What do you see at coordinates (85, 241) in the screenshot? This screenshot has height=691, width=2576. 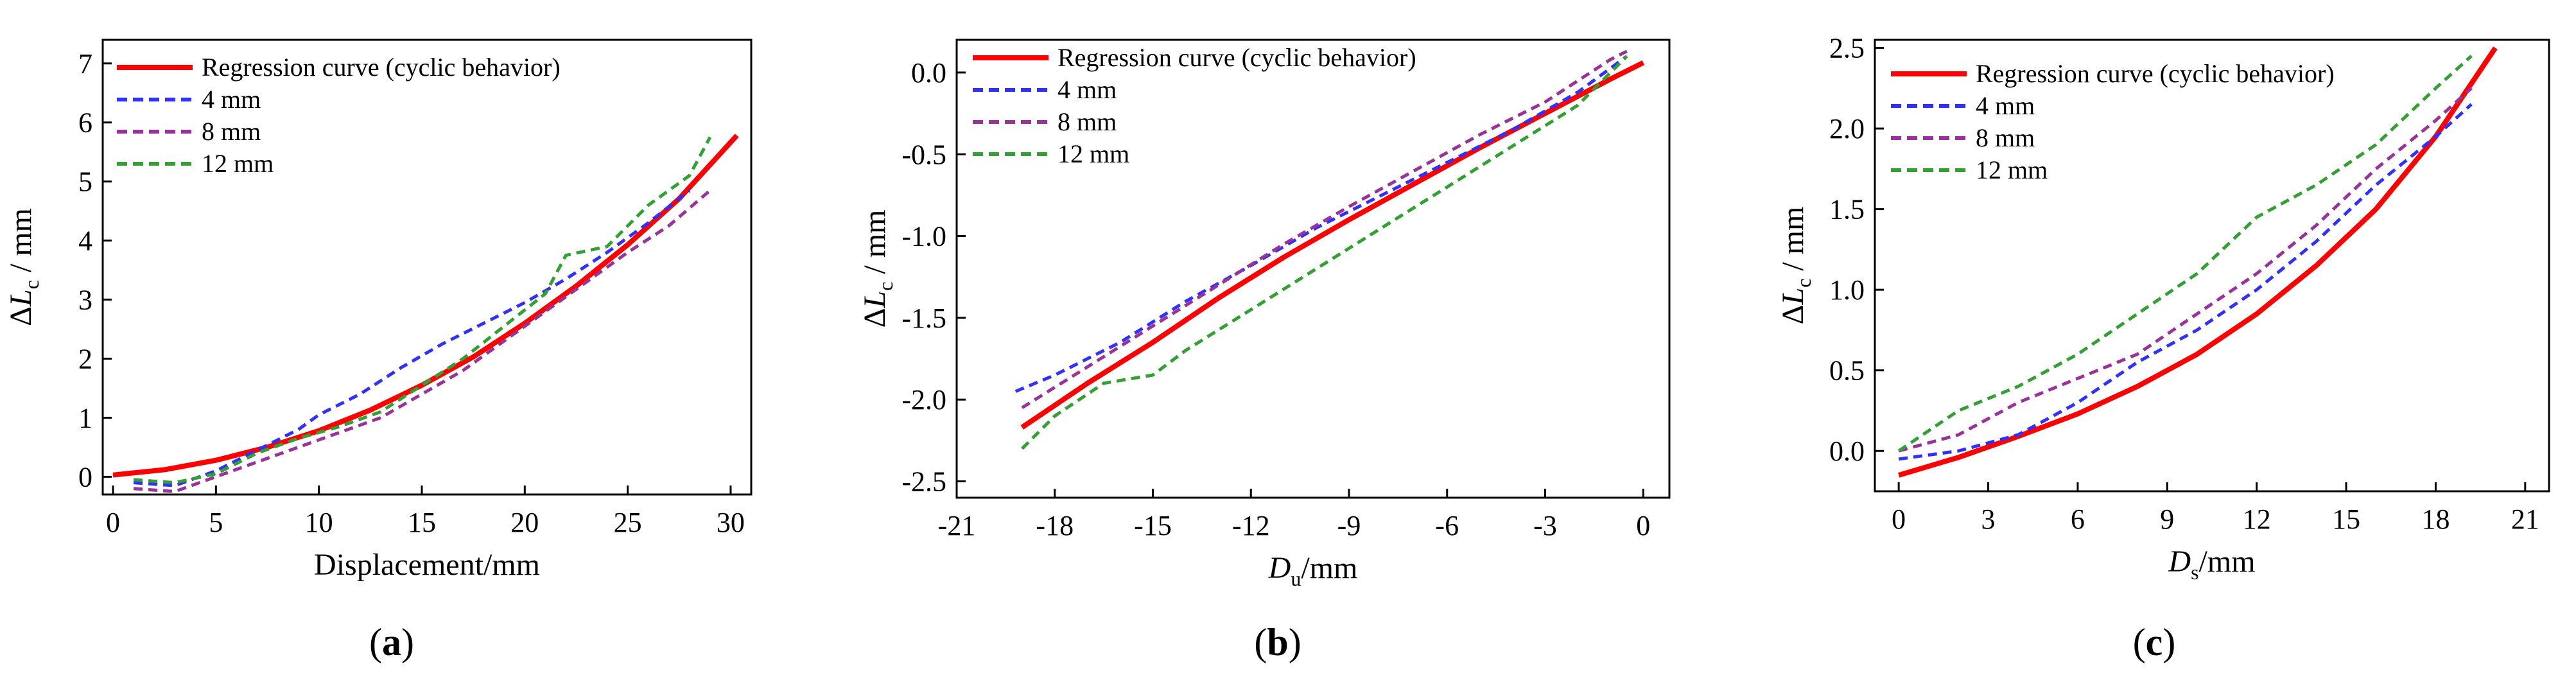 I see `y-tick-label: 4` at bounding box center [85, 241].